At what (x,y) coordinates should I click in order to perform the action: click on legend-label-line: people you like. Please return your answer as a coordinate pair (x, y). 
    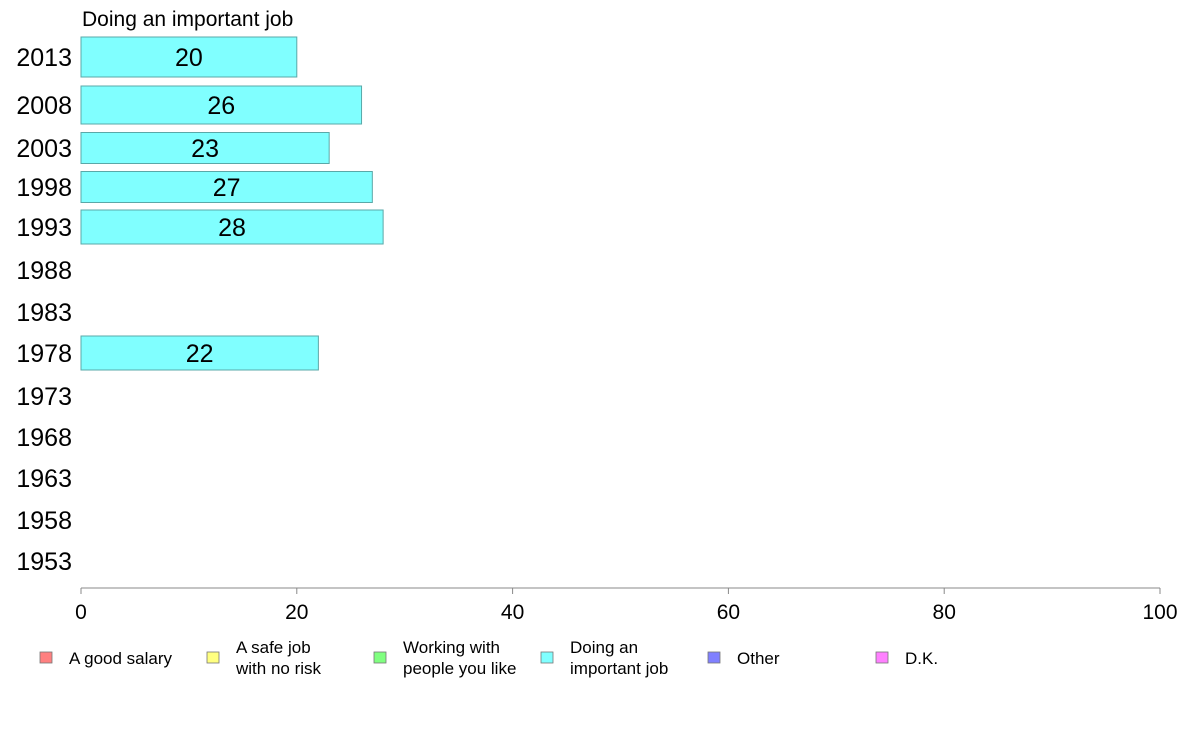
    Looking at the image, I should click on (459, 668).